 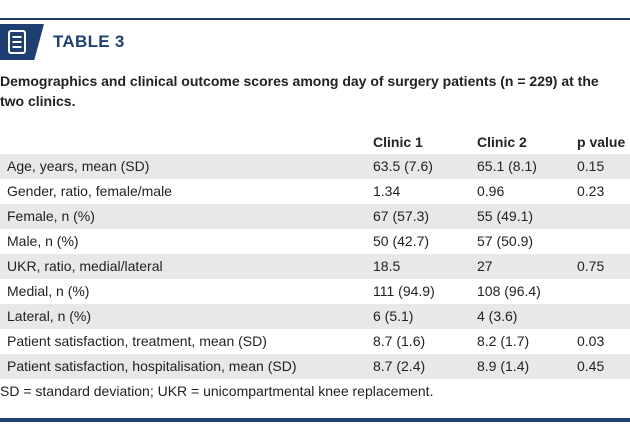 I want to click on row-label: Male, n (%), so click(x=43, y=241).